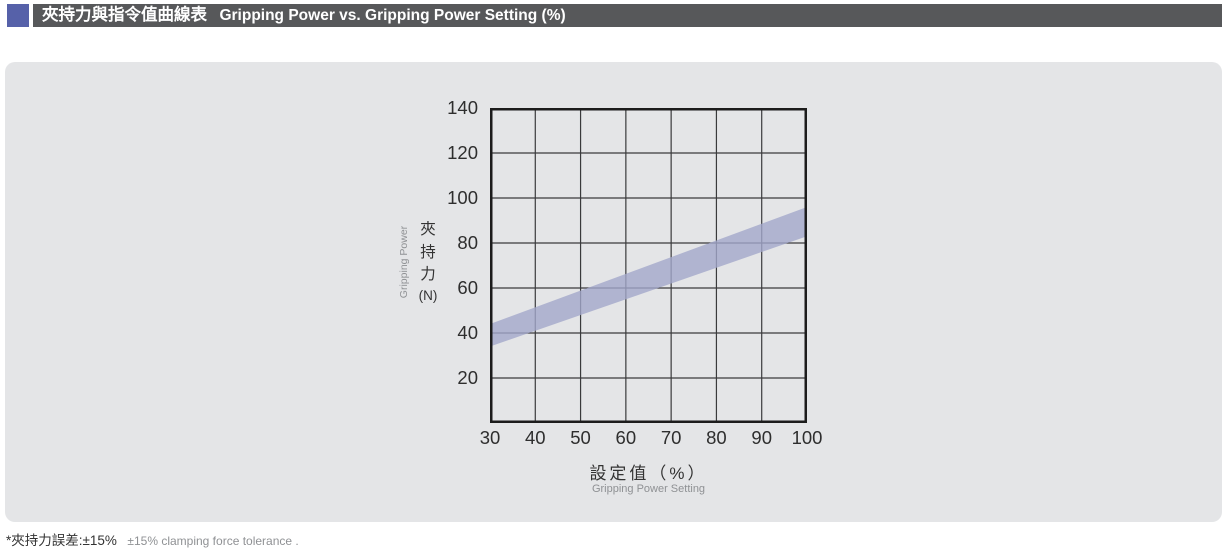  Describe the element at coordinates (467, 242) in the screenshot. I see `y-tick-label: 80` at that location.